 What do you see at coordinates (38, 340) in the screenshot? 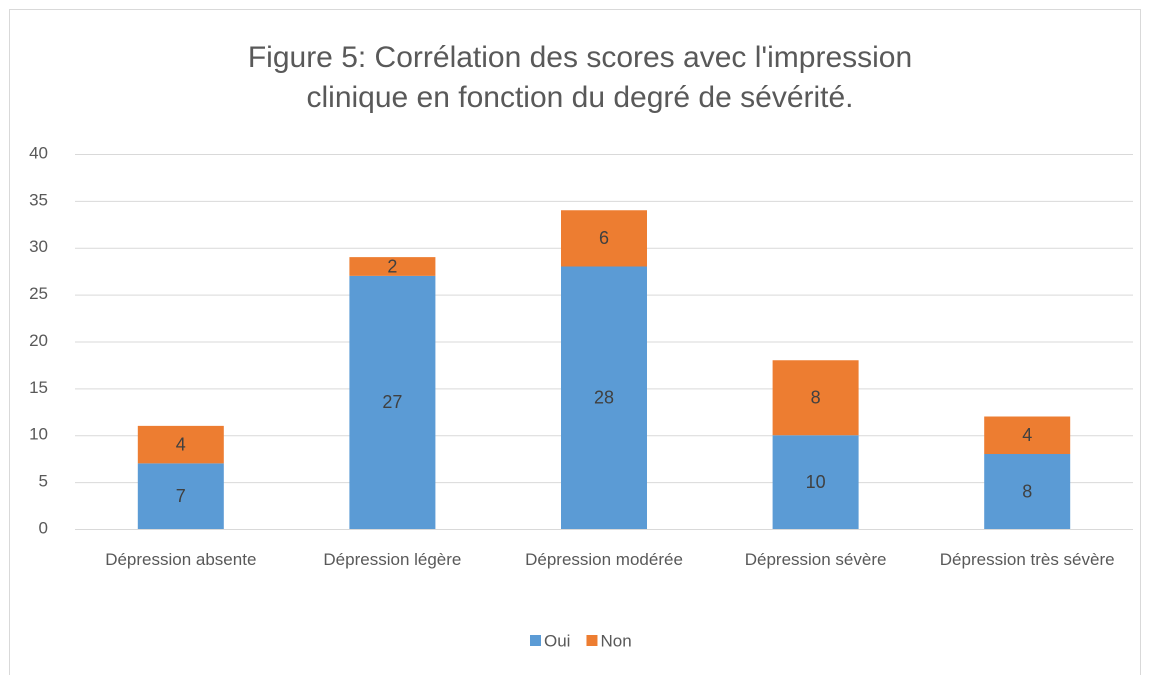
I see `y-tick-label: 20` at bounding box center [38, 340].